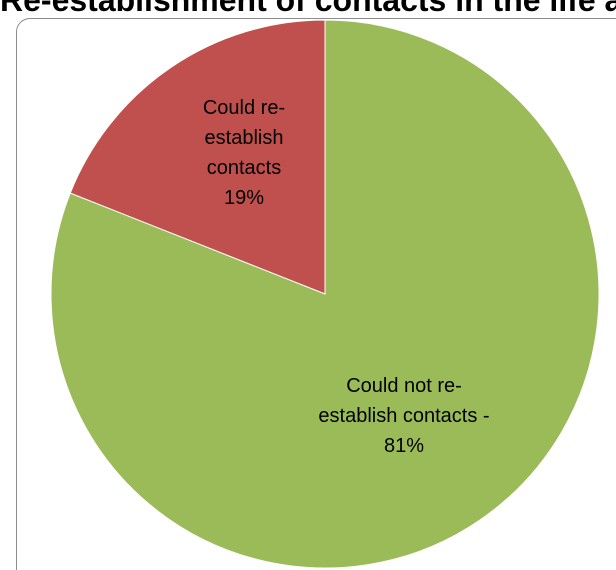 The image size is (616, 570). Describe the element at coordinates (404, 386) in the screenshot. I see `slice-label-line: Could not re-` at that location.